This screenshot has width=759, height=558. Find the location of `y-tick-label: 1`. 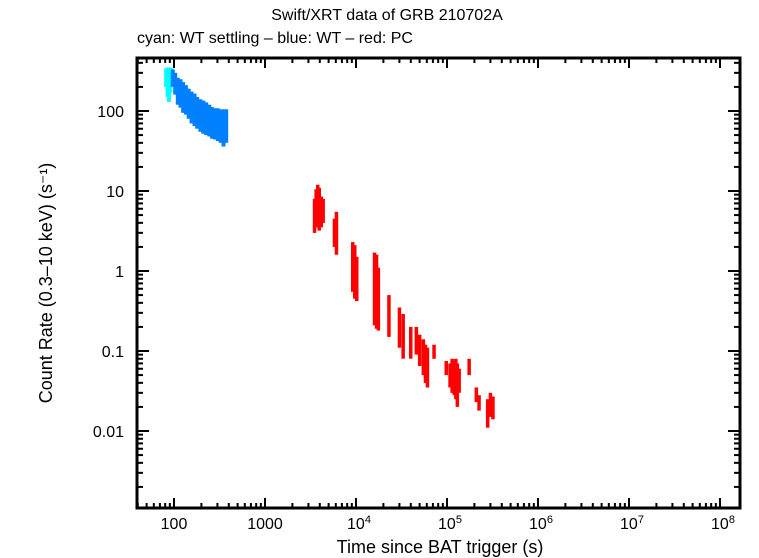

y-tick-label: 1 is located at coordinates (119, 272).